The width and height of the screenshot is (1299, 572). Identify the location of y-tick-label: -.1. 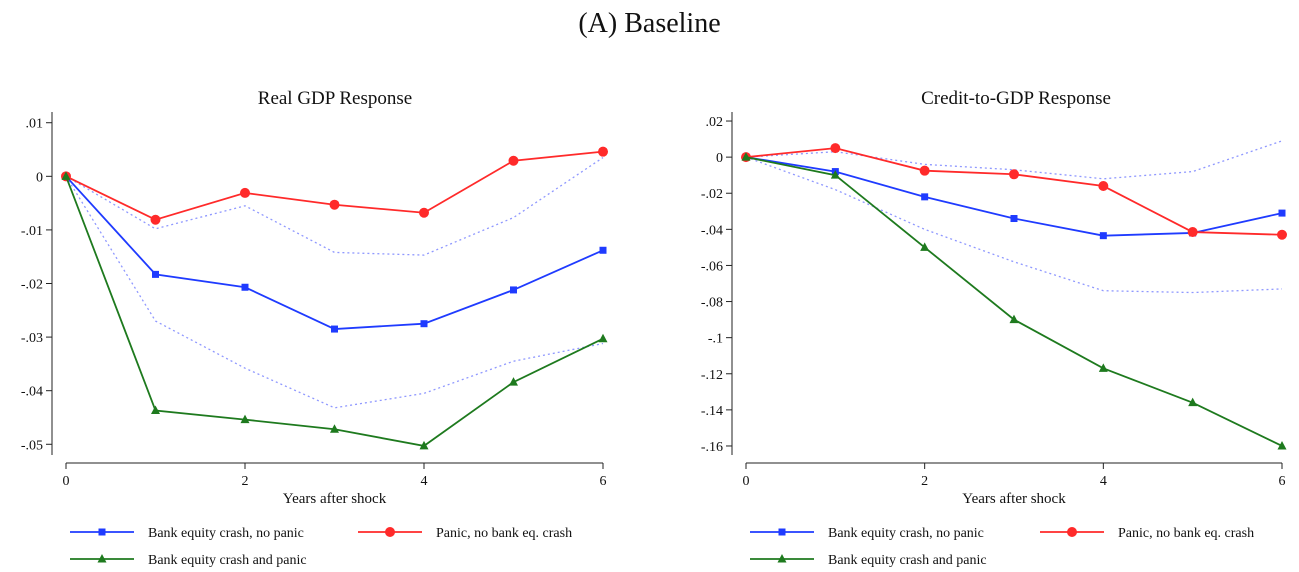
(715, 339).